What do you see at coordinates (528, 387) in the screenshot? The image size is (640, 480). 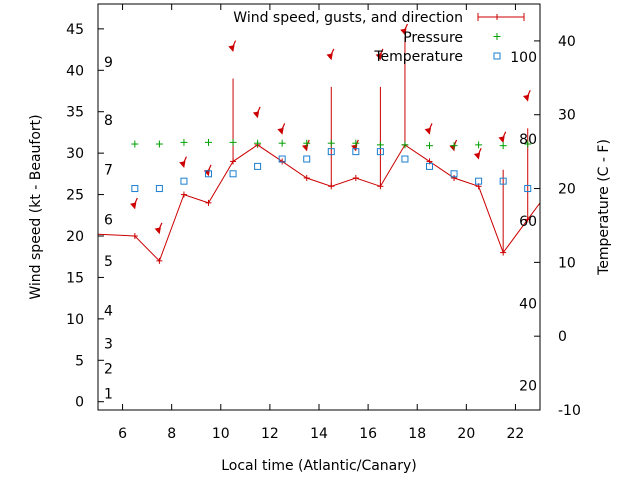 I see `fahrenheit-label-20: 20` at bounding box center [528, 387].